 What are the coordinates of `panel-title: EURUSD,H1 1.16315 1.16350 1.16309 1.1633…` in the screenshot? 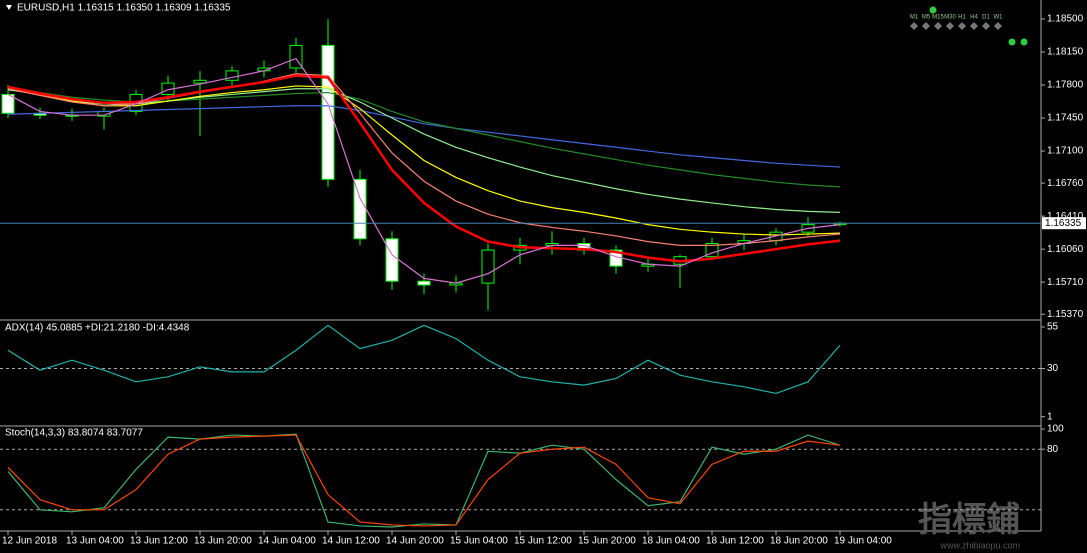 It's located at (124, 8).